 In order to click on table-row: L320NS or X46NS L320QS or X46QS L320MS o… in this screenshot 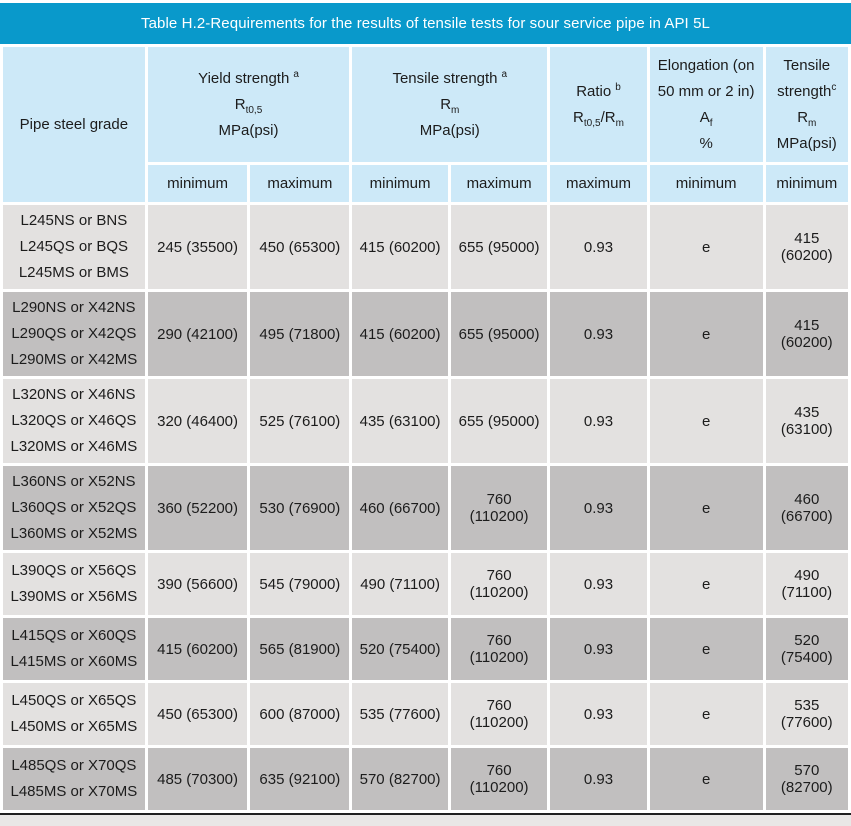, I will do `click(425, 421)`.